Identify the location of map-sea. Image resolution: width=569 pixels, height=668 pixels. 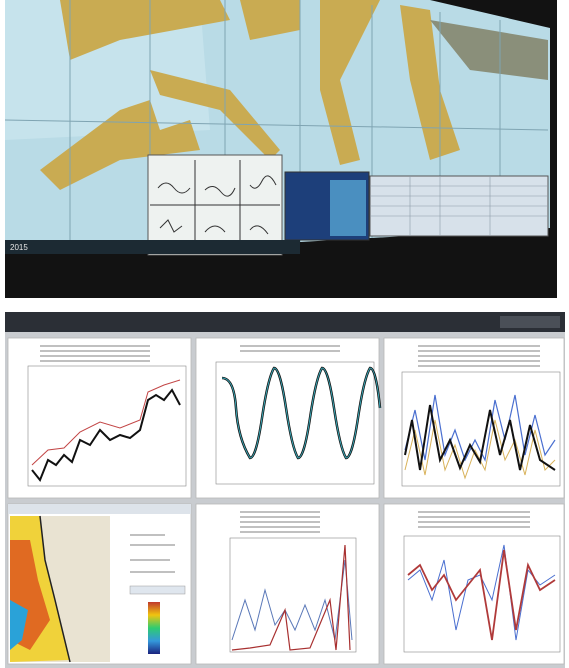
(19, 625).